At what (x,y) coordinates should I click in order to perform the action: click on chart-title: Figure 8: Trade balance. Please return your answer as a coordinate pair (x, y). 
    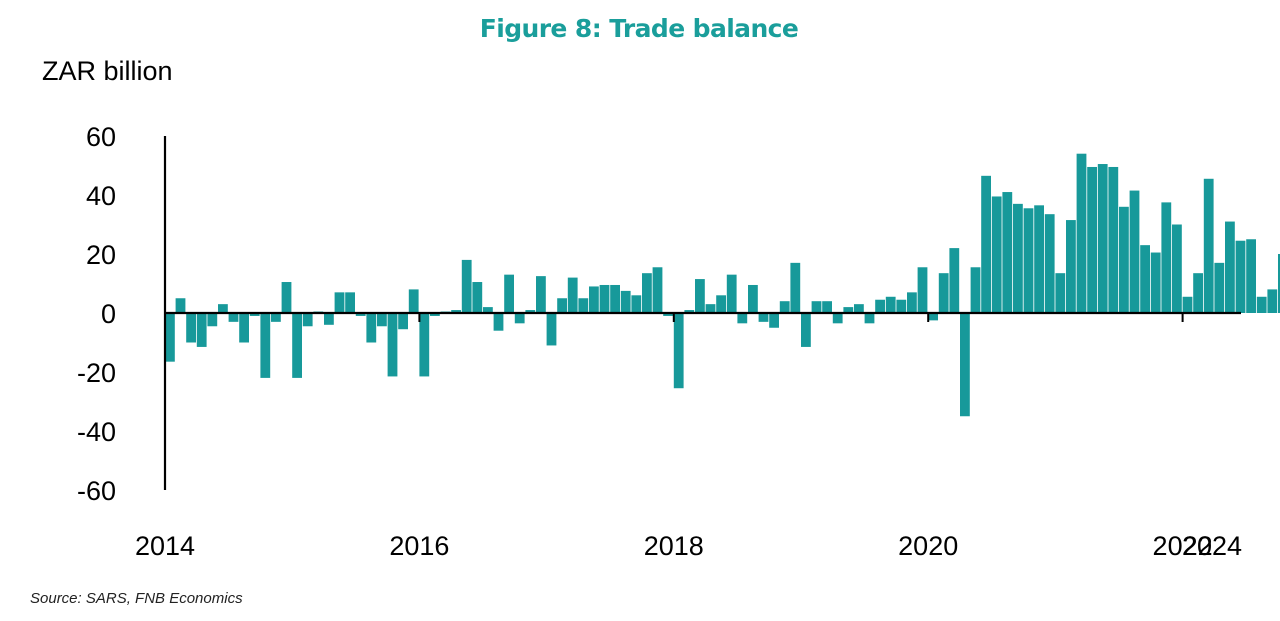
    Looking at the image, I should click on (639, 28).